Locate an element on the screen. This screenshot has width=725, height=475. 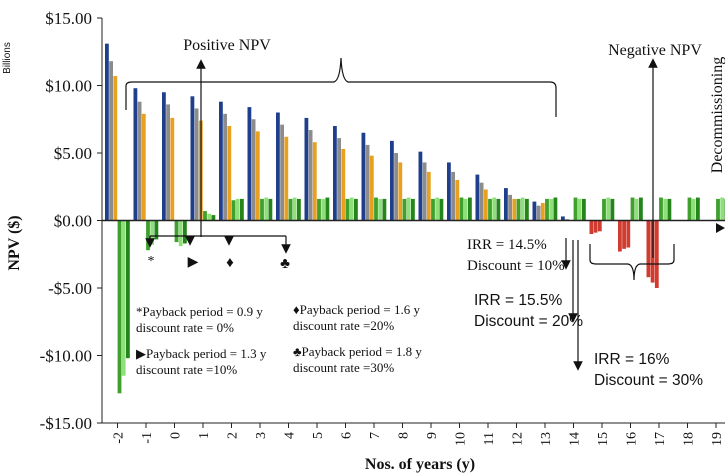
bar-6-s1 is located at coordinates (339, 179).